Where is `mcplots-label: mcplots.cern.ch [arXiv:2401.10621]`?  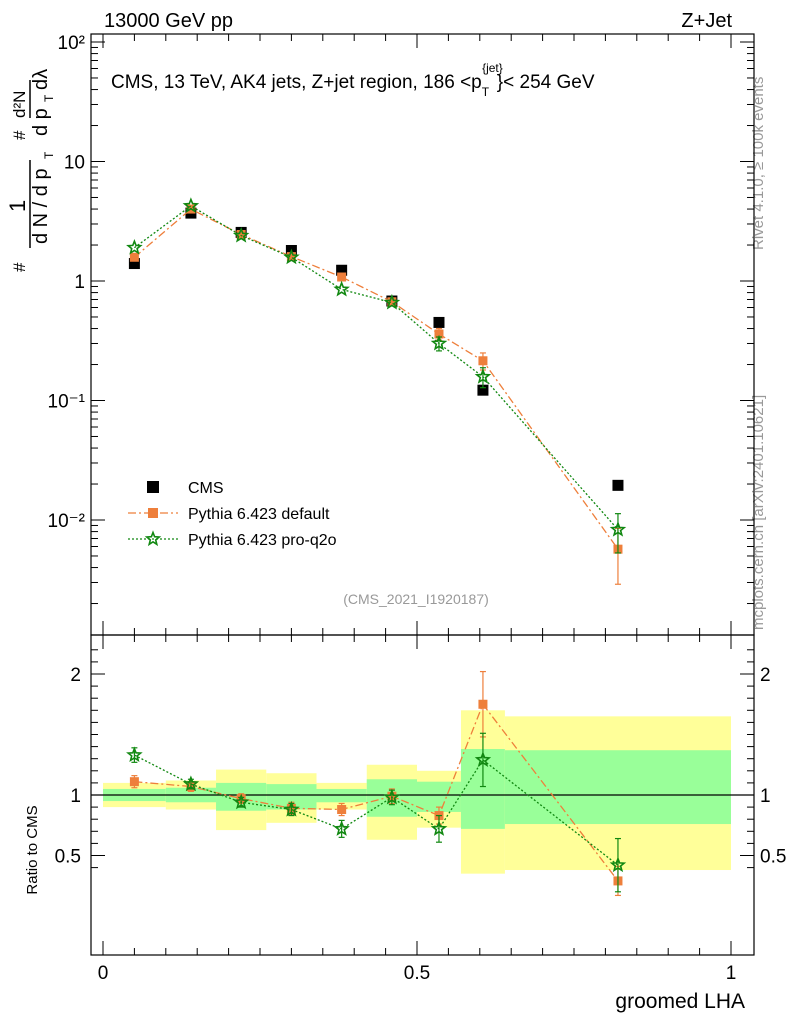 mcplots-label: mcplots.cern.ch [arXiv:2401.10621] is located at coordinates (758, 512).